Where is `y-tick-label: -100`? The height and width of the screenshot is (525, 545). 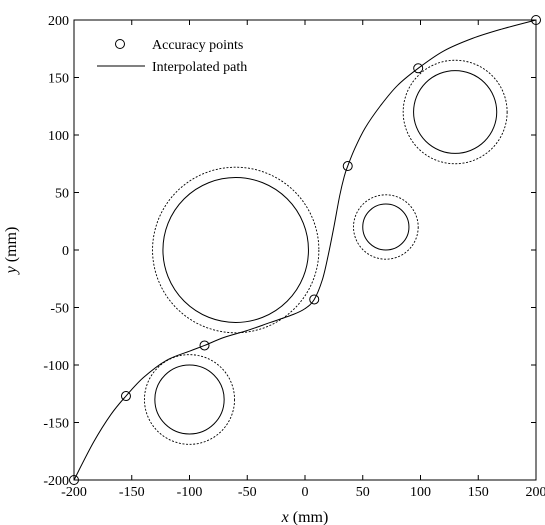 y-tick-label: -100 is located at coordinates (56, 366).